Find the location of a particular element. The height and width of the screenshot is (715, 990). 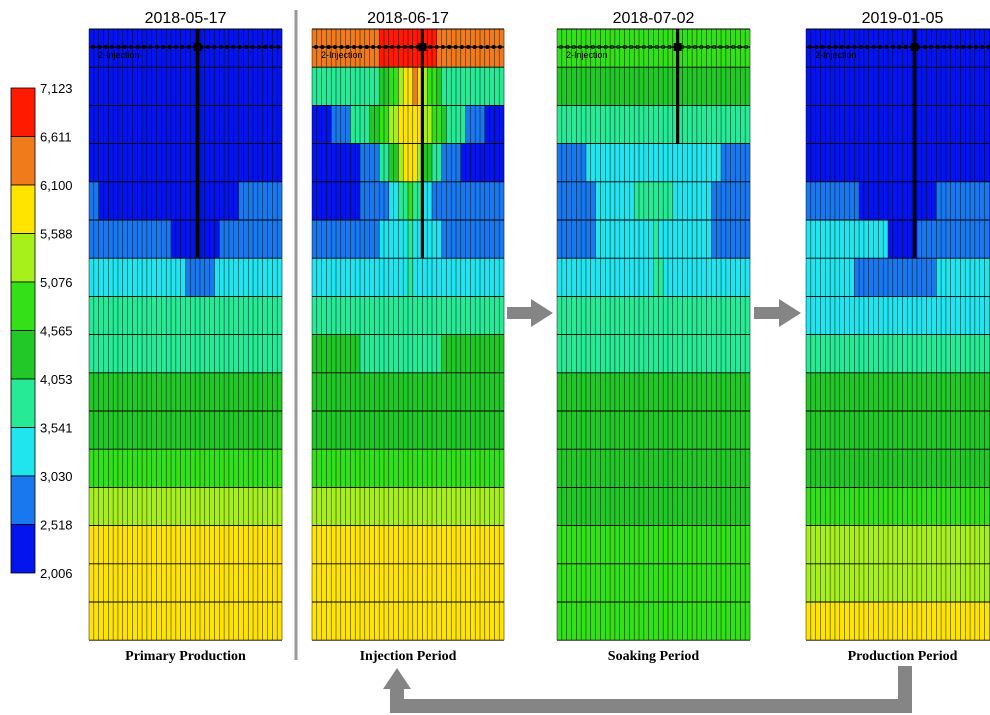

well-label: 2-Injection is located at coordinates (119, 55).